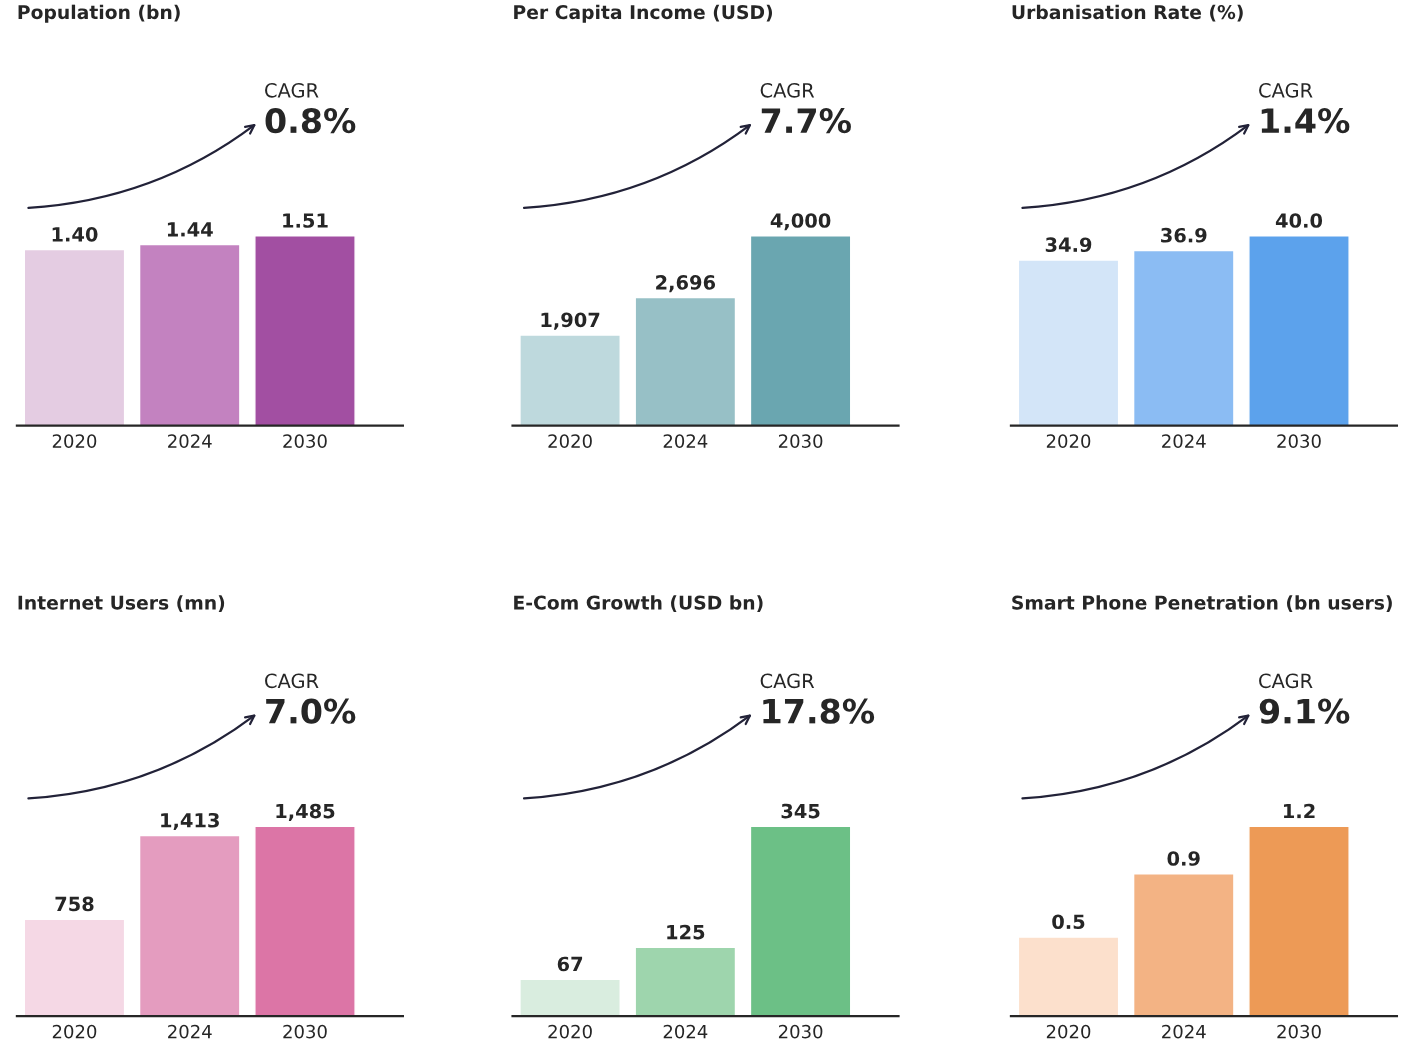  Describe the element at coordinates (190, 229) in the screenshot. I see `data-label: 1.44` at that location.